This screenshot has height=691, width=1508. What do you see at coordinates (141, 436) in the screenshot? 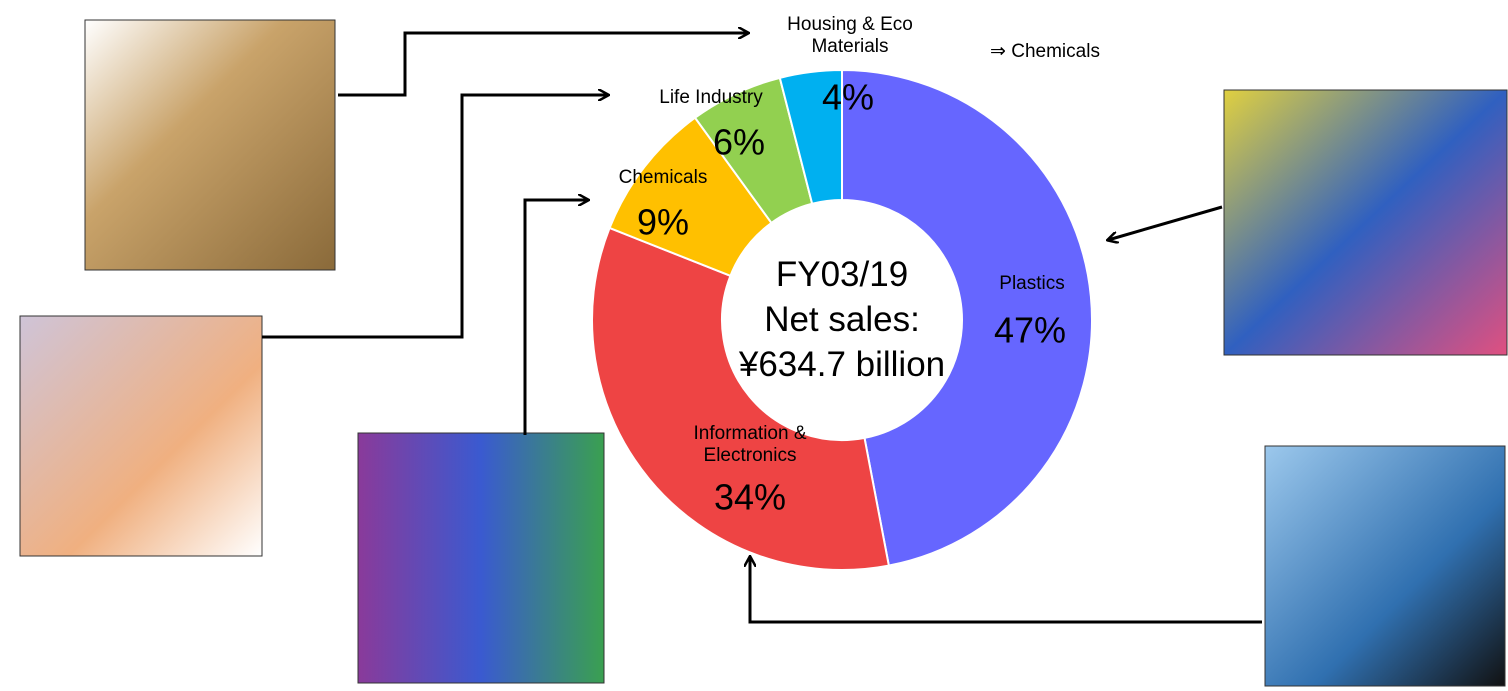
I see `food-image` at bounding box center [141, 436].